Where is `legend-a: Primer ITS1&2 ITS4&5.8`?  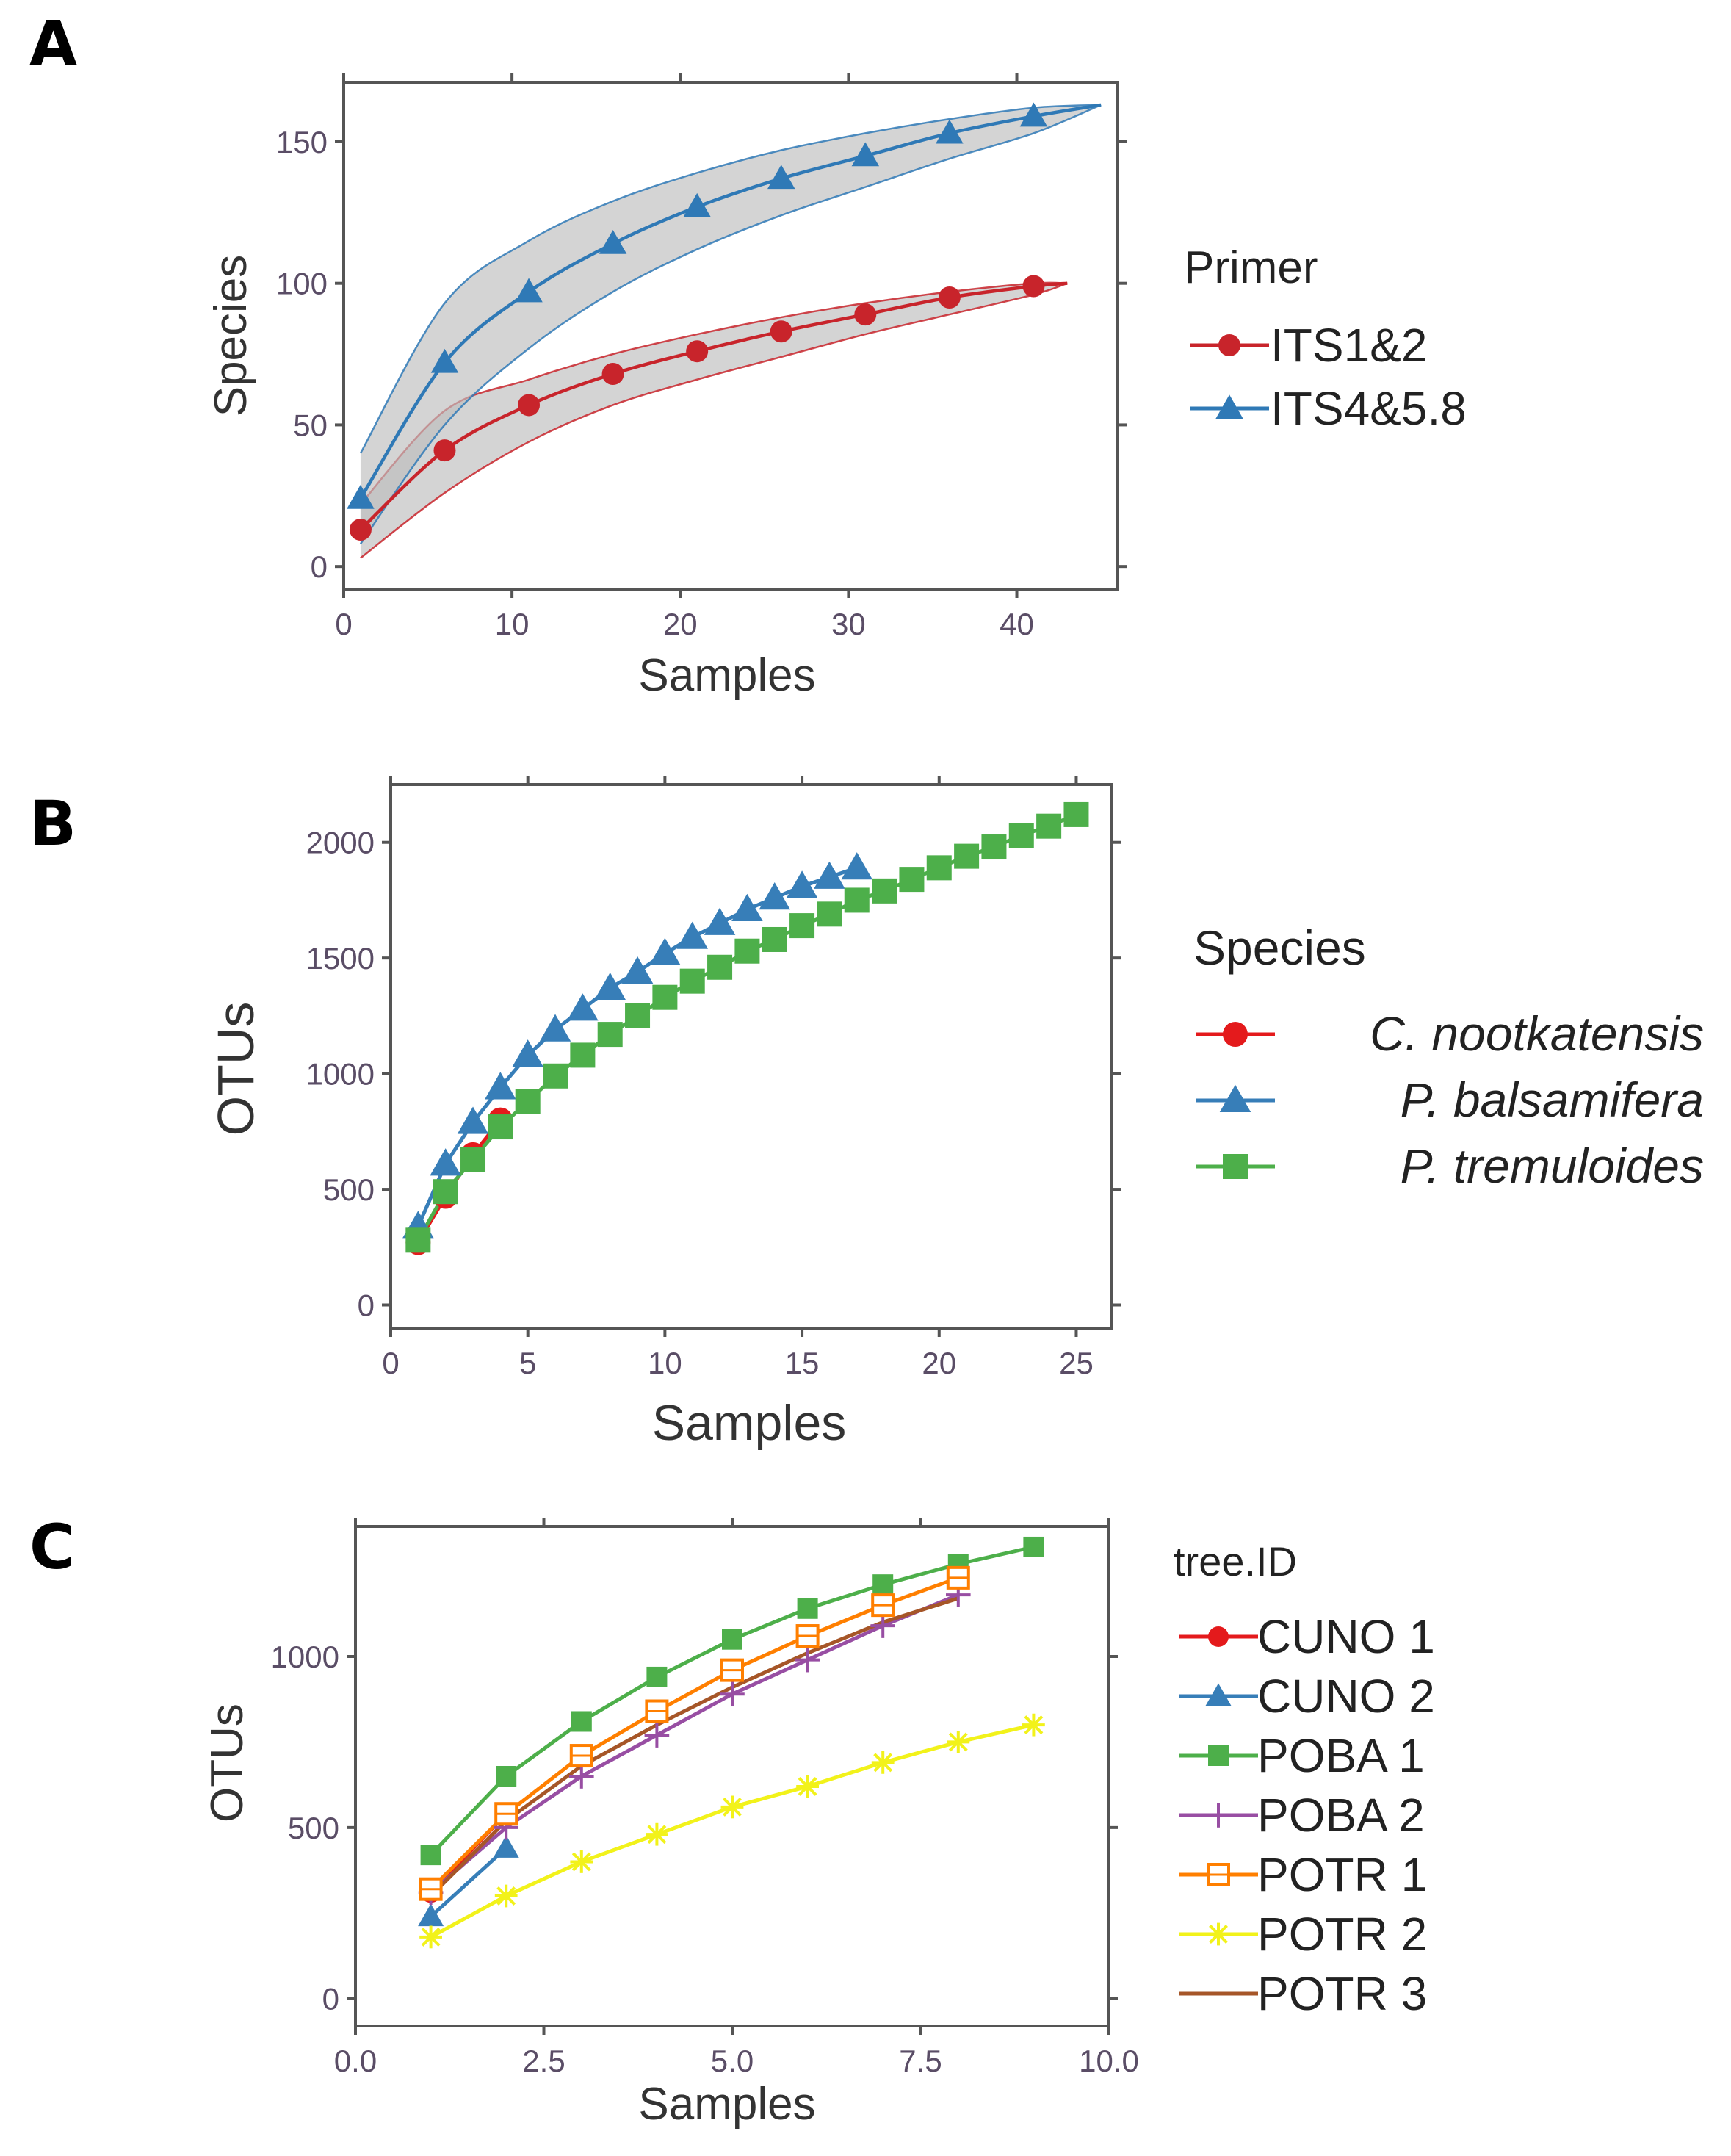 legend-a: Primer ITS1&2 ITS4&5.8 is located at coordinates (1325, 338).